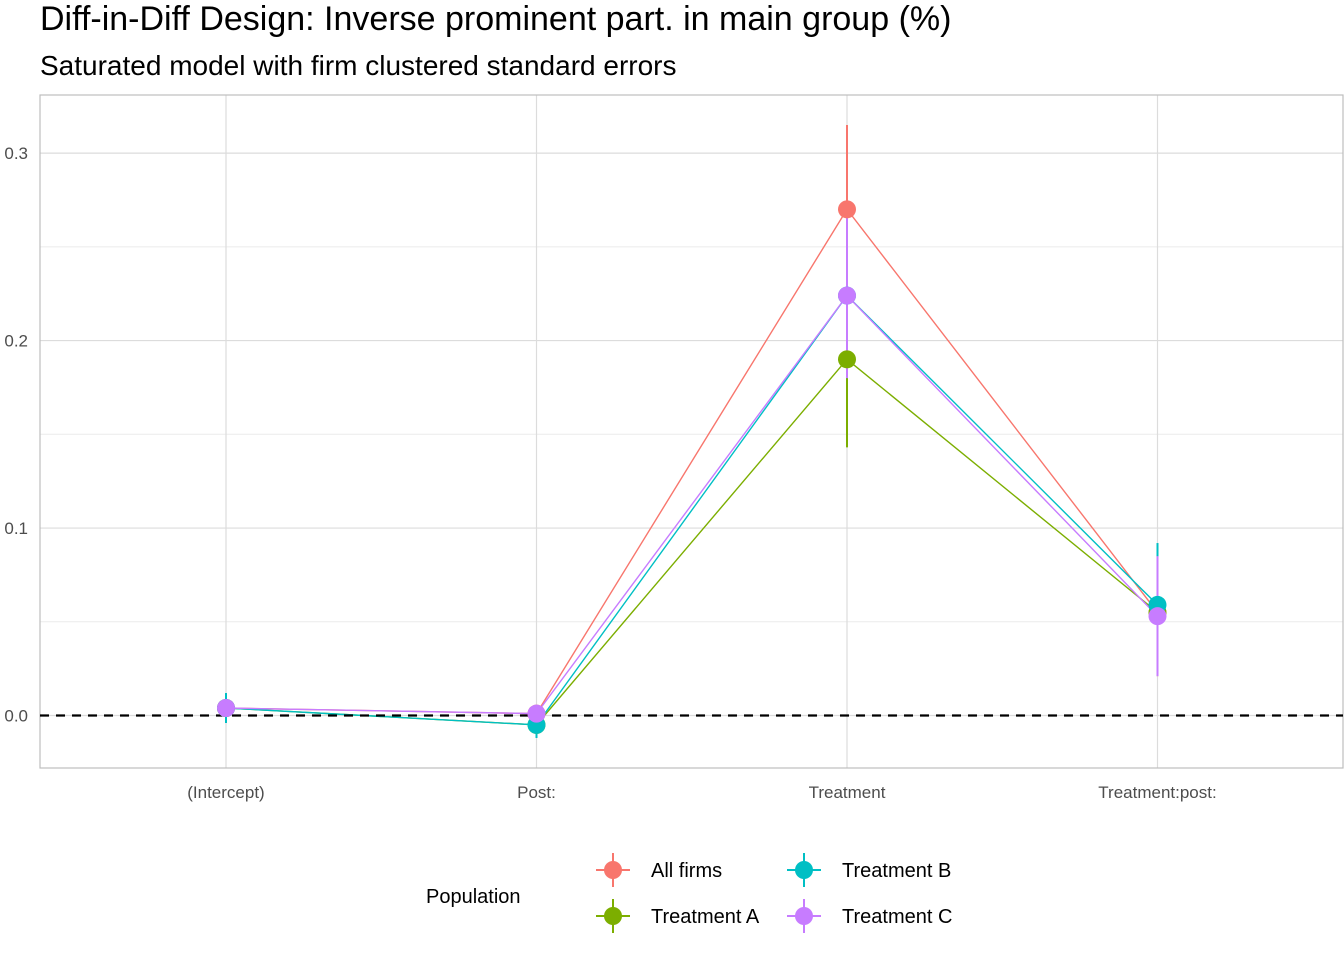 Image resolution: width=1344 pixels, height=960 pixels. What do you see at coordinates (686, 871) in the screenshot?
I see `legend-item-label: All firms` at bounding box center [686, 871].